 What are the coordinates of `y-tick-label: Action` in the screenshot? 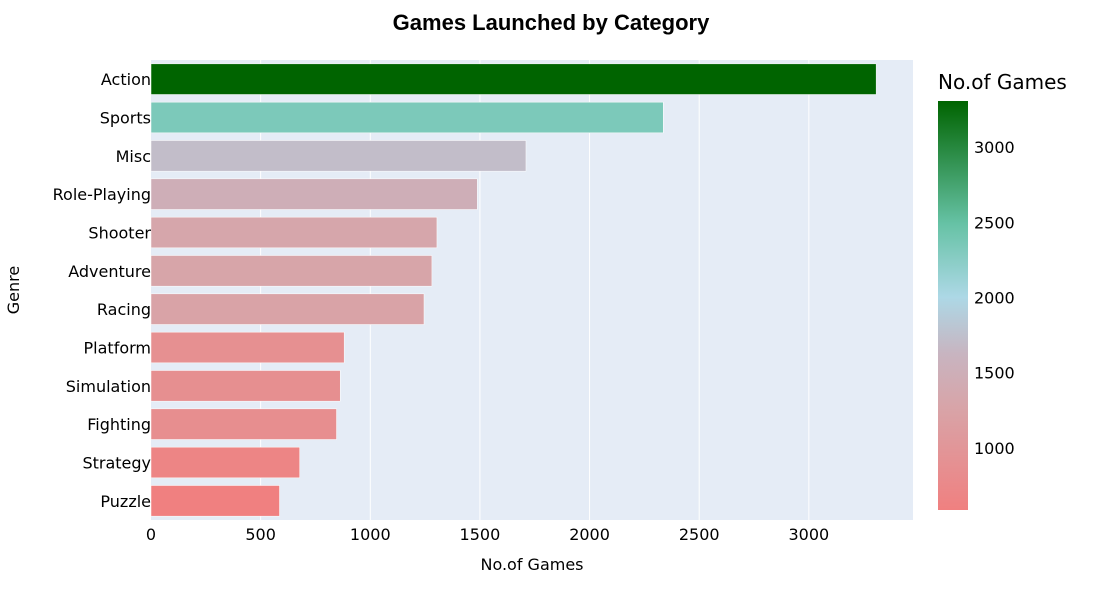 It's located at (126, 79).